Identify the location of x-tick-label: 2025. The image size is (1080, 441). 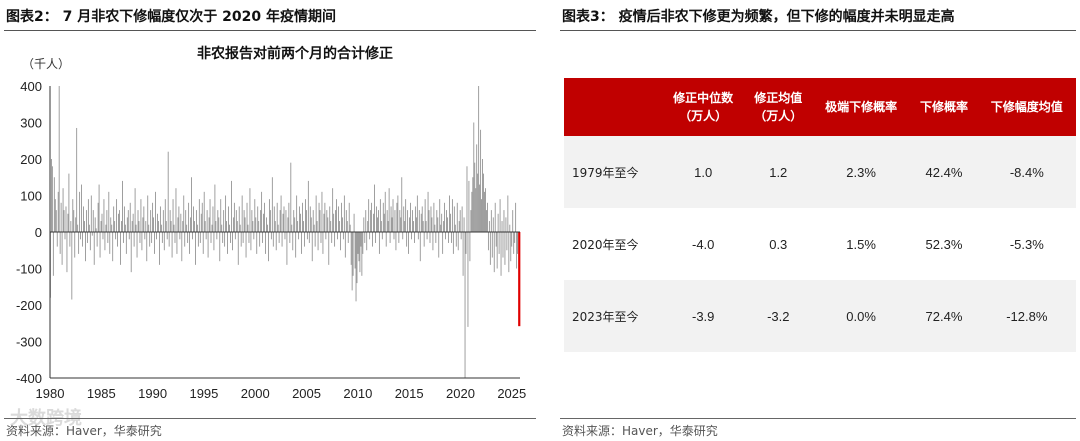
(511, 393).